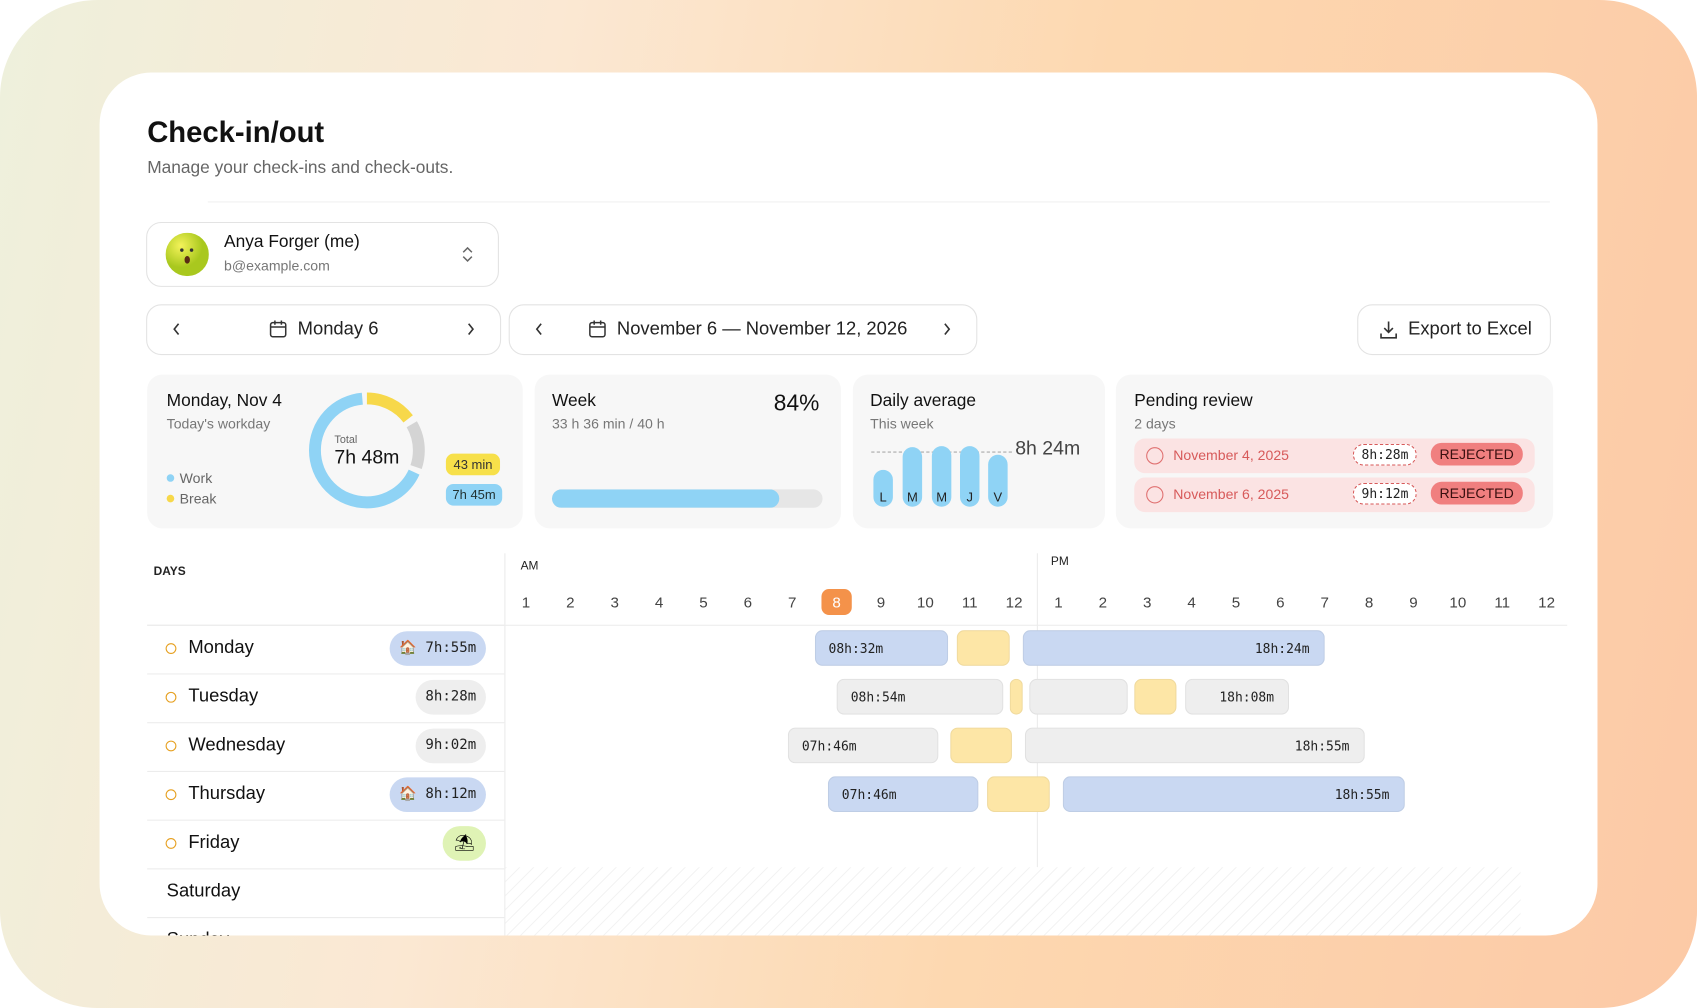  I want to click on legend-dot, so click(170, 478).